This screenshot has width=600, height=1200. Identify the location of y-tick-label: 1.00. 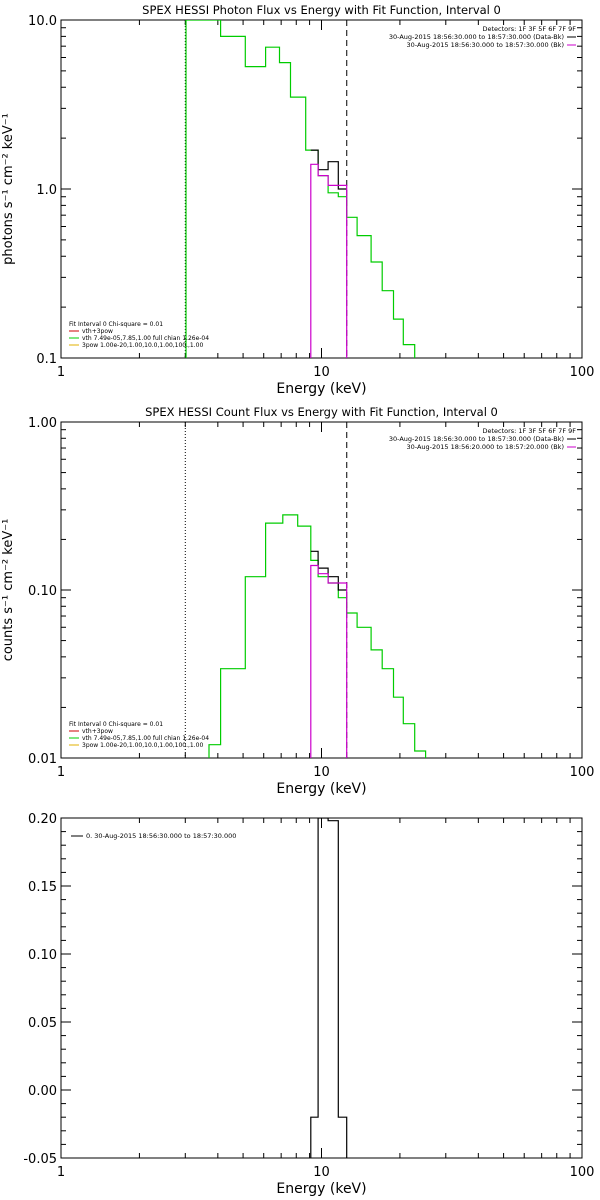
(42, 423).